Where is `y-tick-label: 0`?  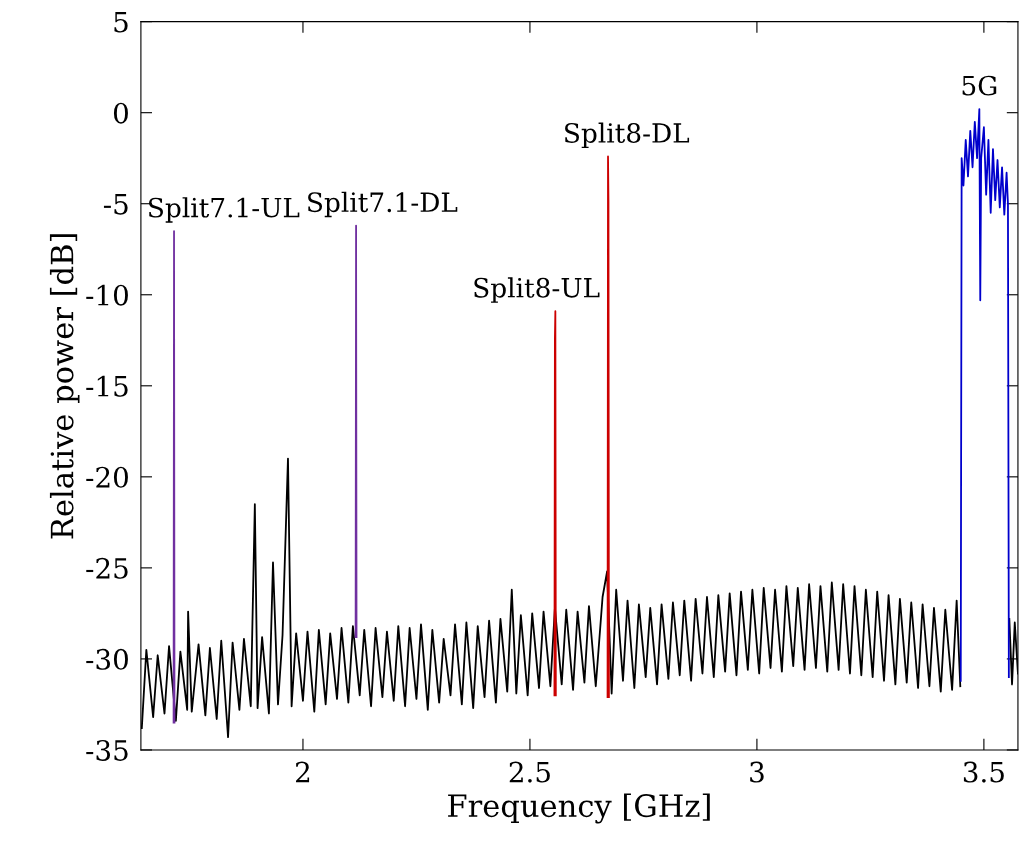
y-tick-label: 0 is located at coordinates (120, 113).